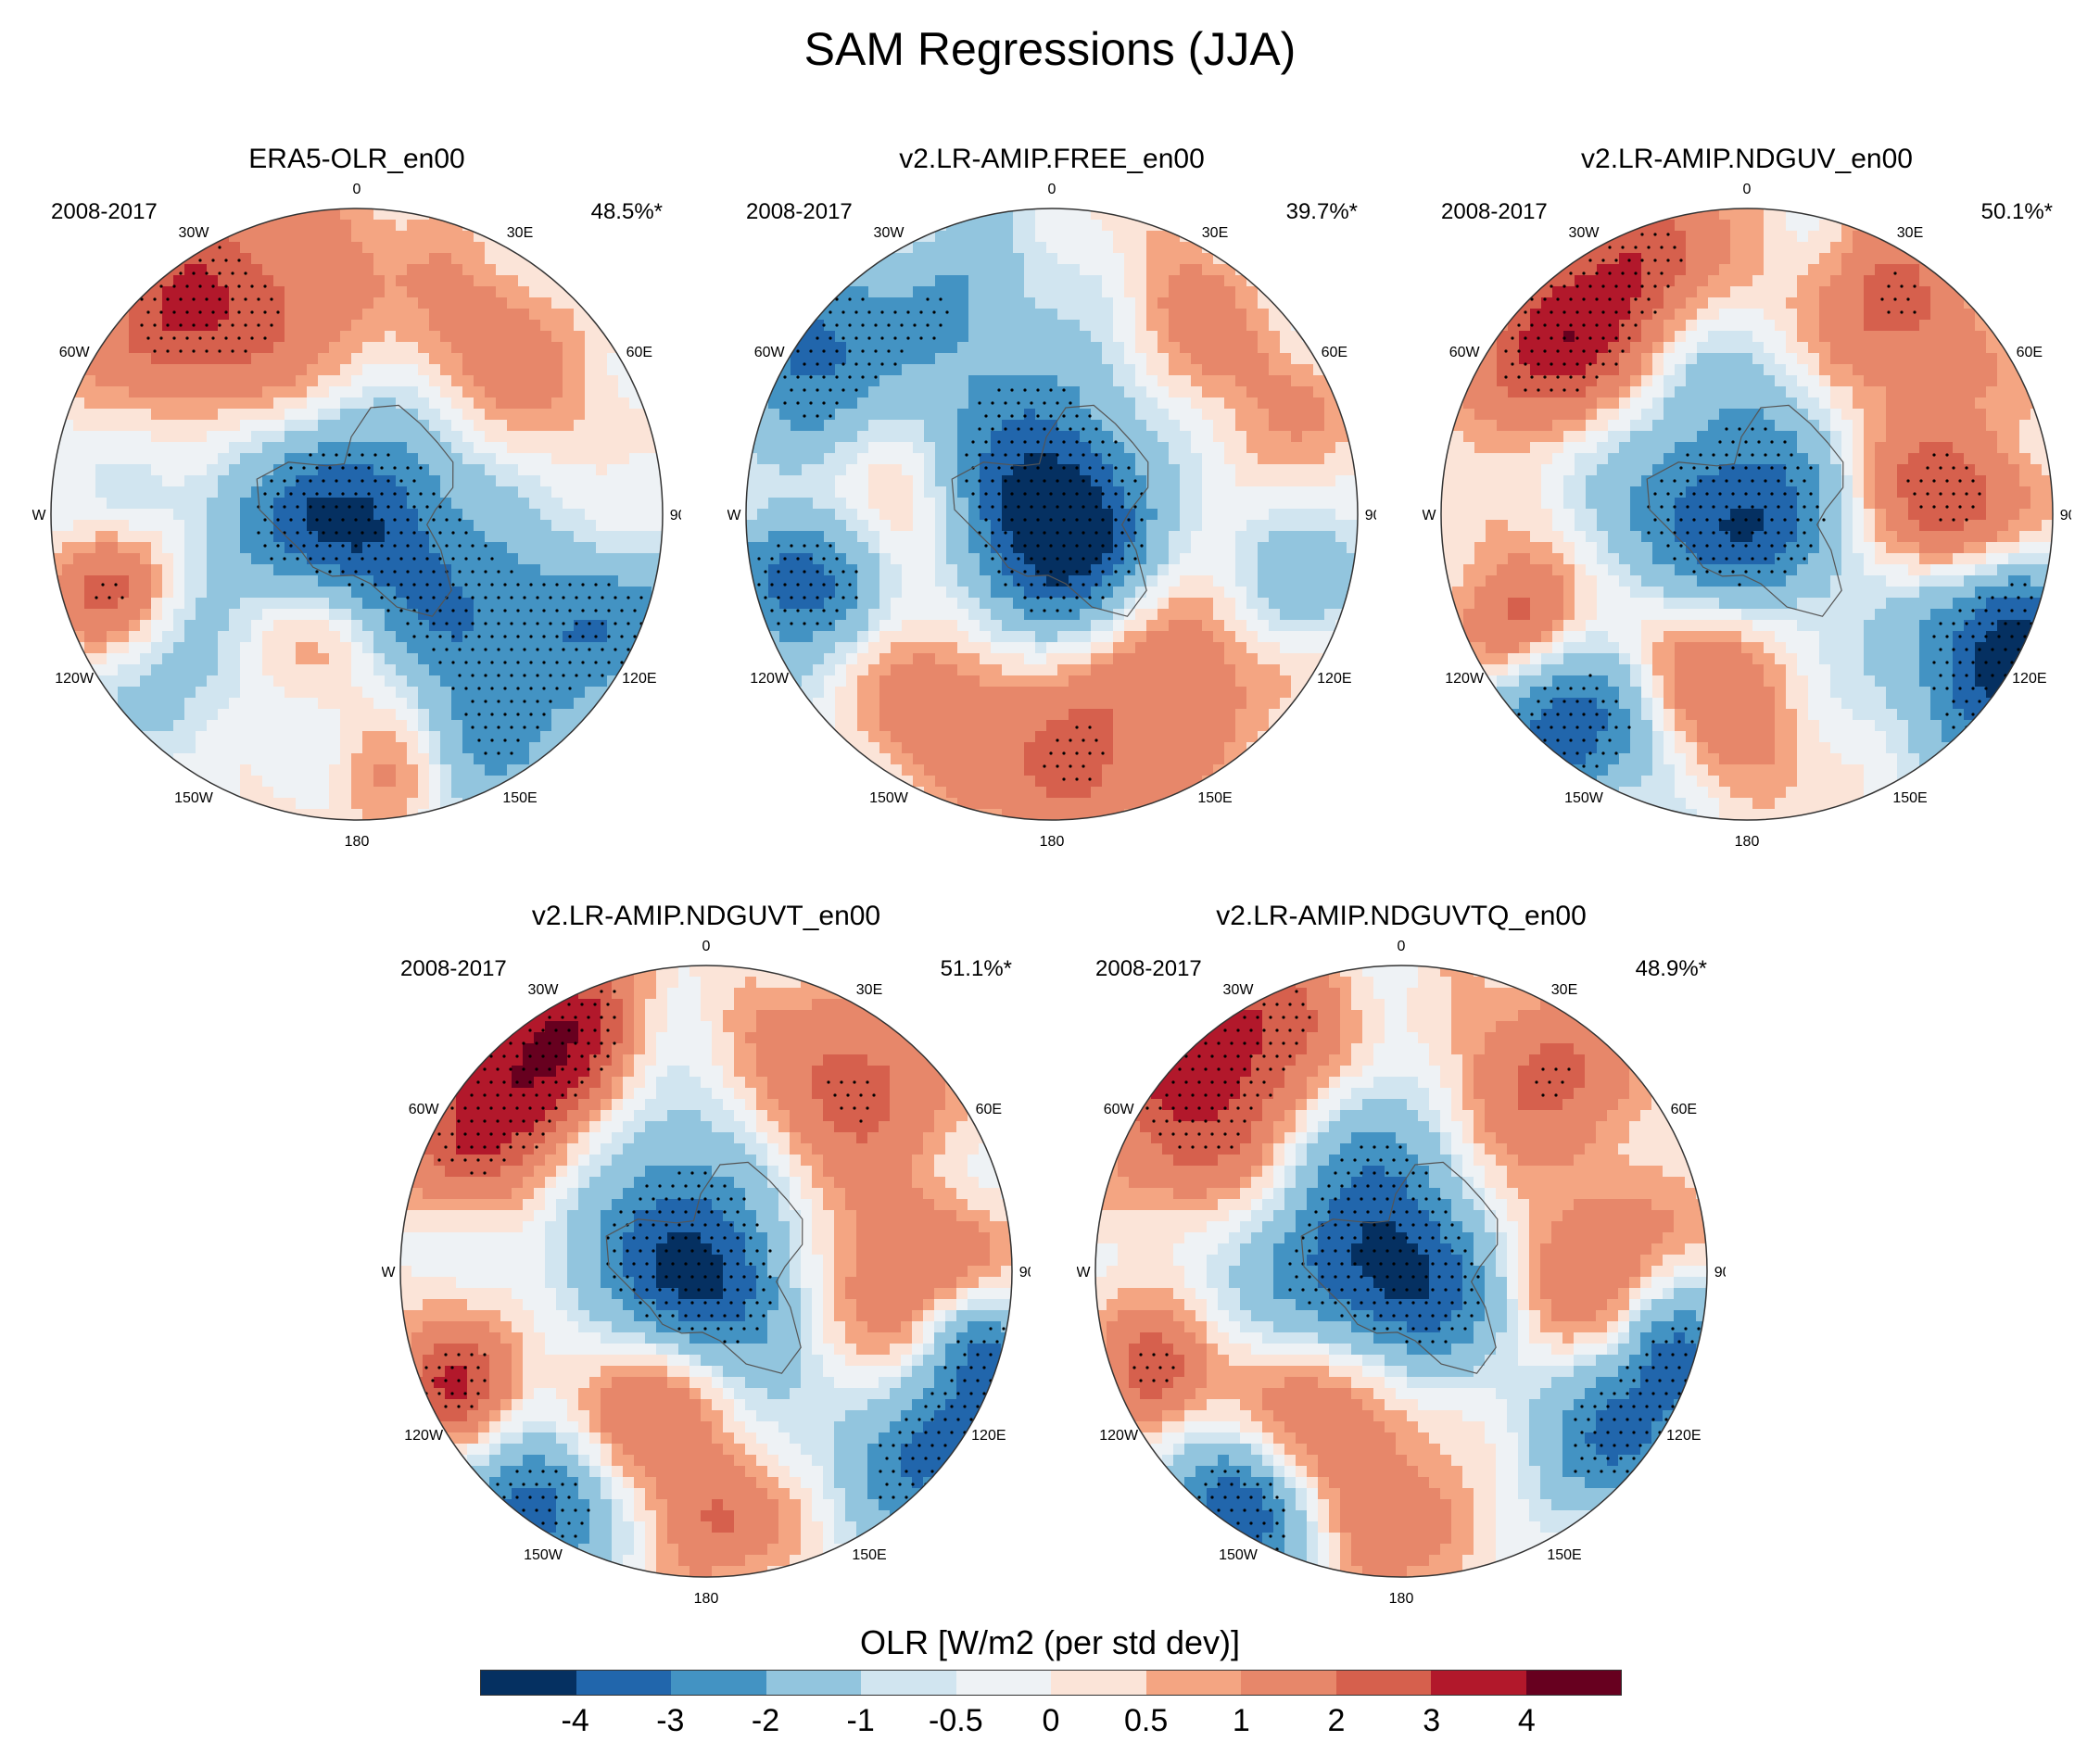 The height and width of the screenshot is (1754, 2100). I want to click on colorbar-tick-label: 3, so click(1432, 1720).